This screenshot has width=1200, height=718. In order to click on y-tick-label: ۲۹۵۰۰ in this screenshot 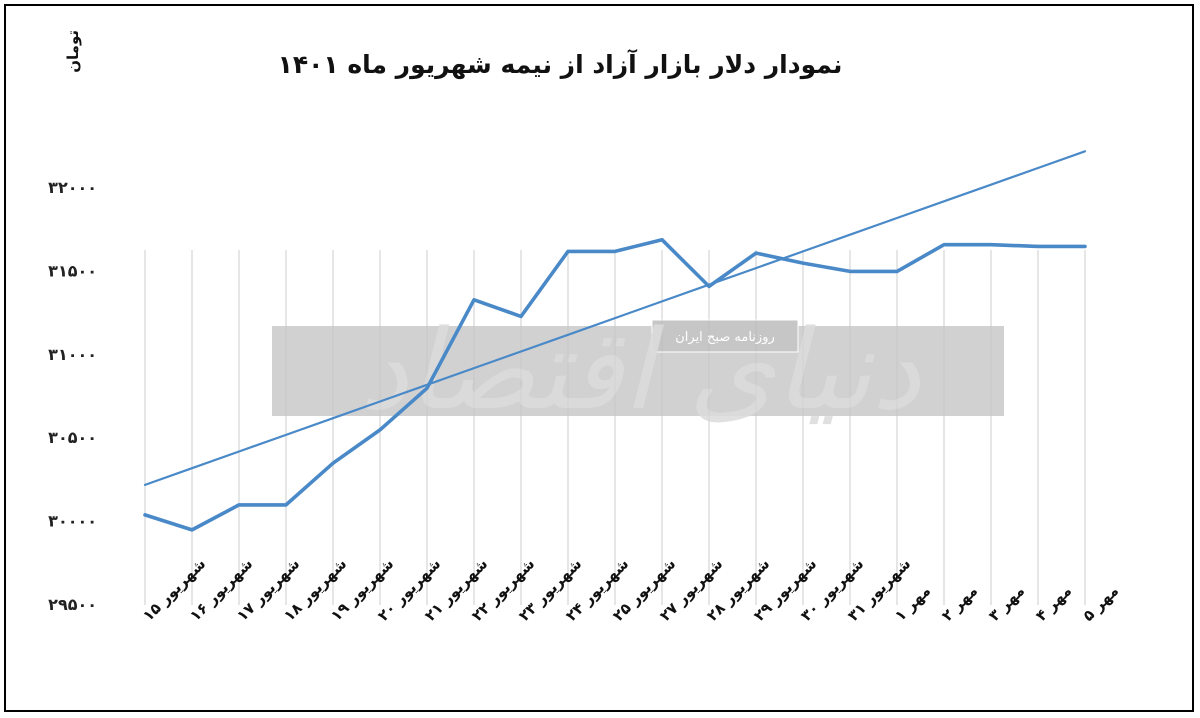, I will do `click(72, 604)`.